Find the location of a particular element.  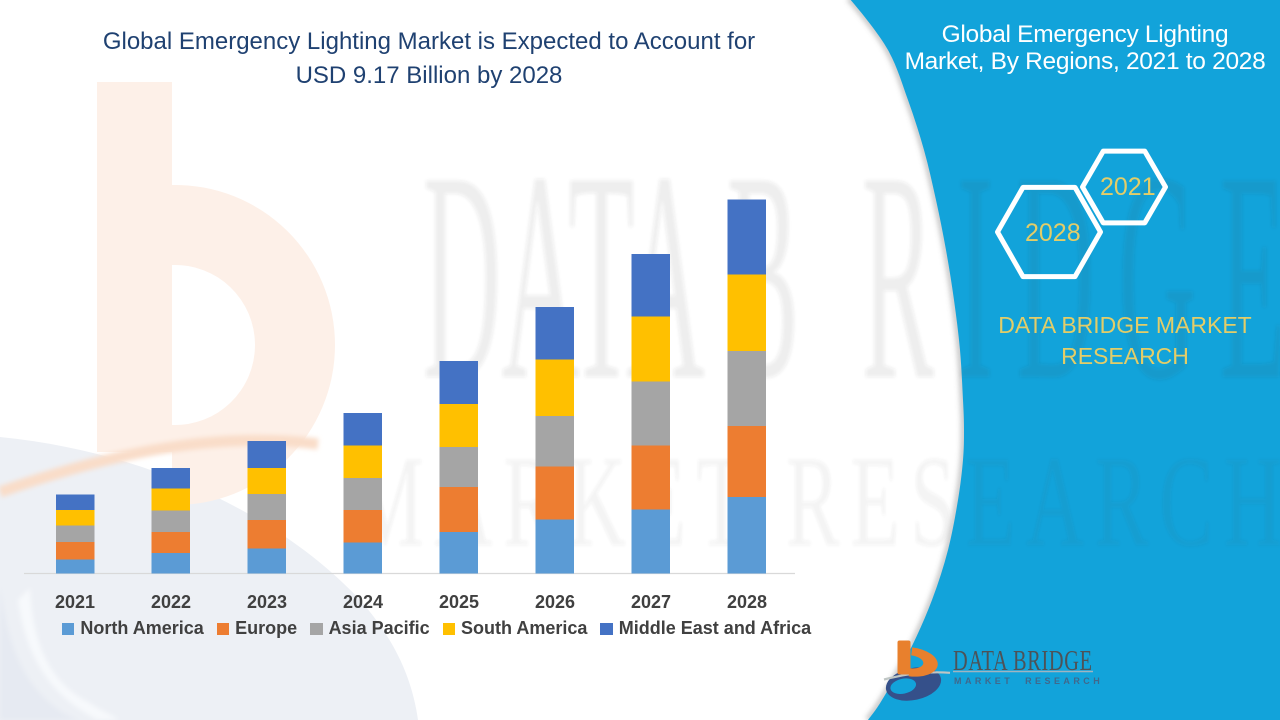

svg-text: MARKET RESEARCH is located at coordinates (816, 502).